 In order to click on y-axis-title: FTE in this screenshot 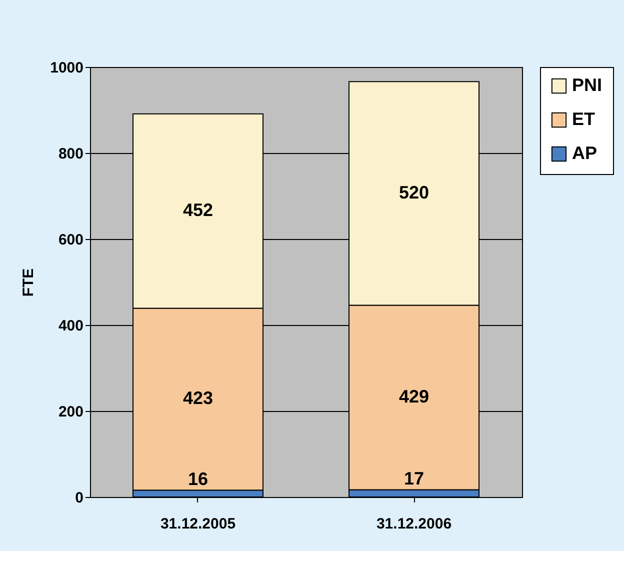, I will do `click(29, 282)`.